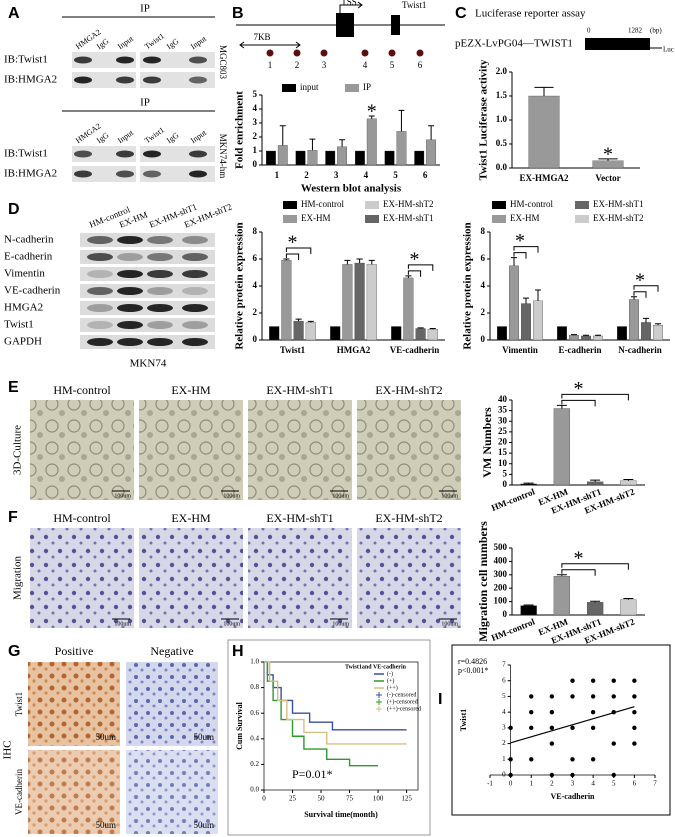 The image size is (675, 837). I want to click on legend-title: Twist1and VE-cadherin, so click(376, 667).